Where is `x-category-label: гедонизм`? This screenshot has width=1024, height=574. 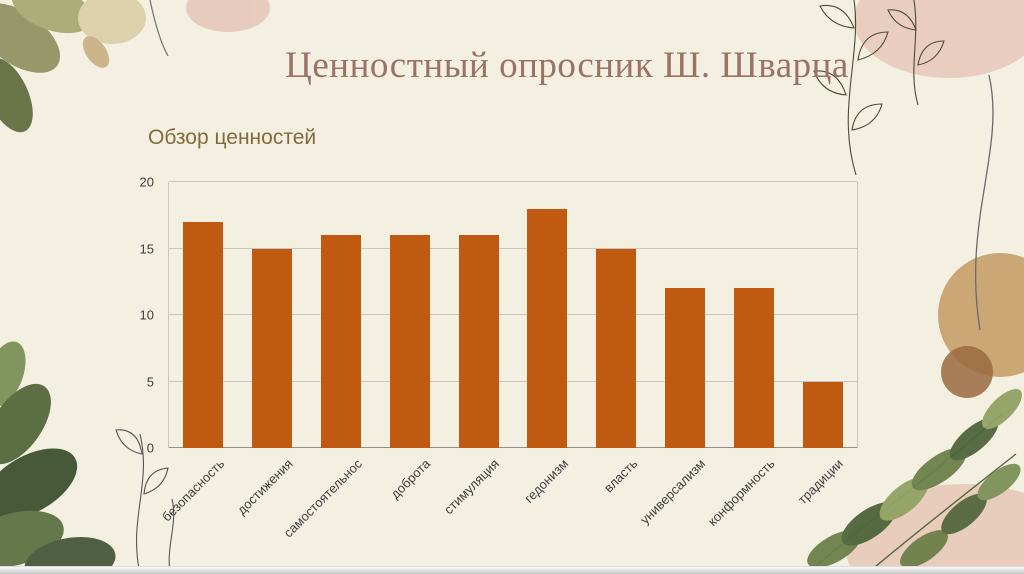
x-category-label: гедонизм is located at coordinates (546, 481).